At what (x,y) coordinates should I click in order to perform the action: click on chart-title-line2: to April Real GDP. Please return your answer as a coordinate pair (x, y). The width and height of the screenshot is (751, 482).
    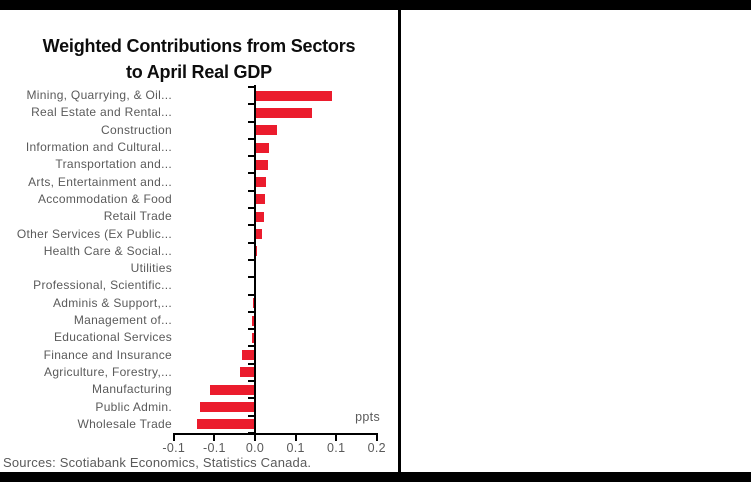
    Looking at the image, I should click on (199, 72).